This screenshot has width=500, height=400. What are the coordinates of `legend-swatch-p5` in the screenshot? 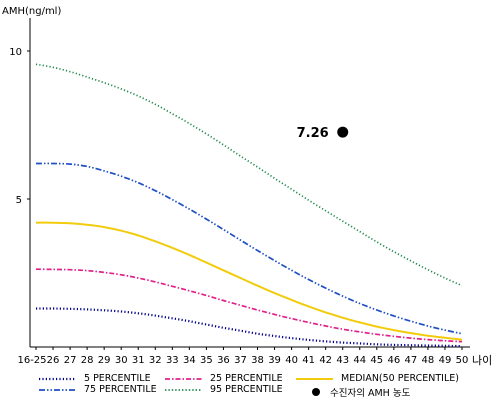 It's located at (57, 378).